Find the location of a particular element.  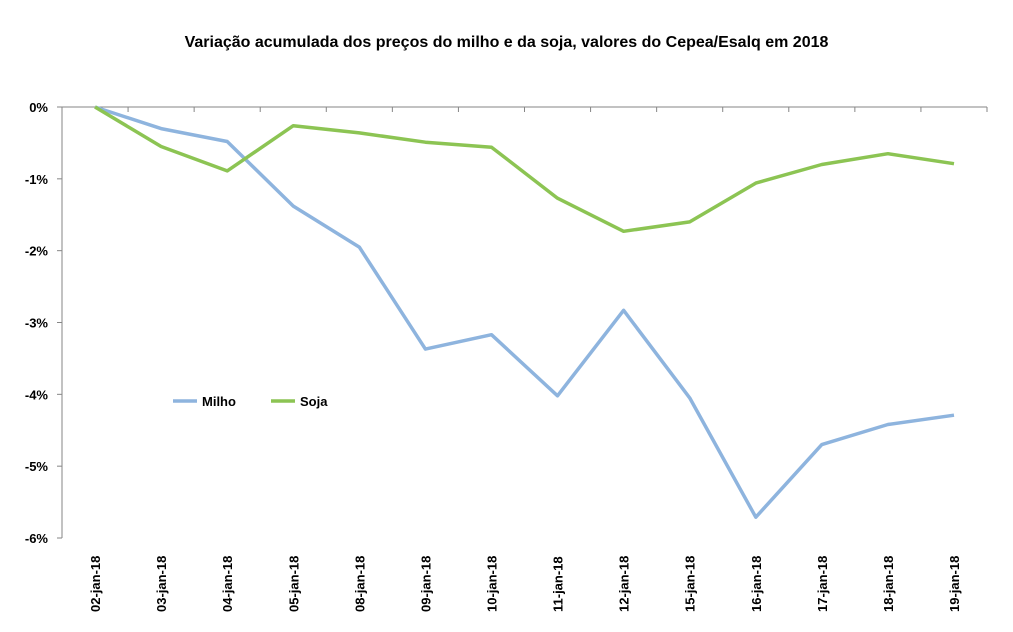

legend-label-milho: Milho is located at coordinates (219, 401).